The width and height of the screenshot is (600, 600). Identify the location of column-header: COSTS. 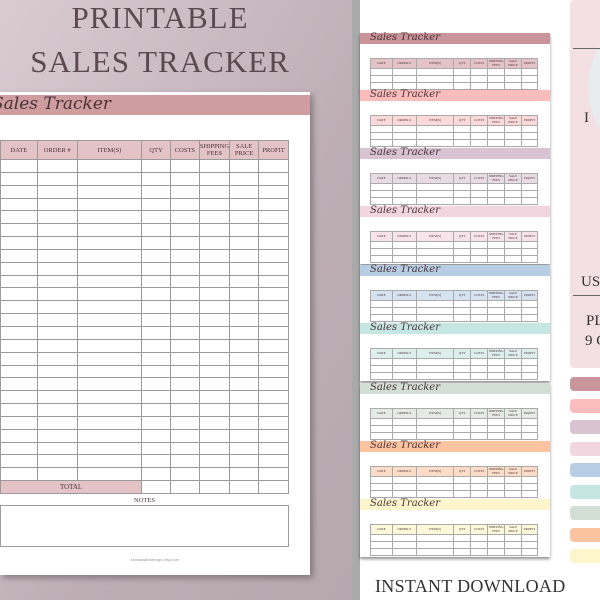
(479, 295).